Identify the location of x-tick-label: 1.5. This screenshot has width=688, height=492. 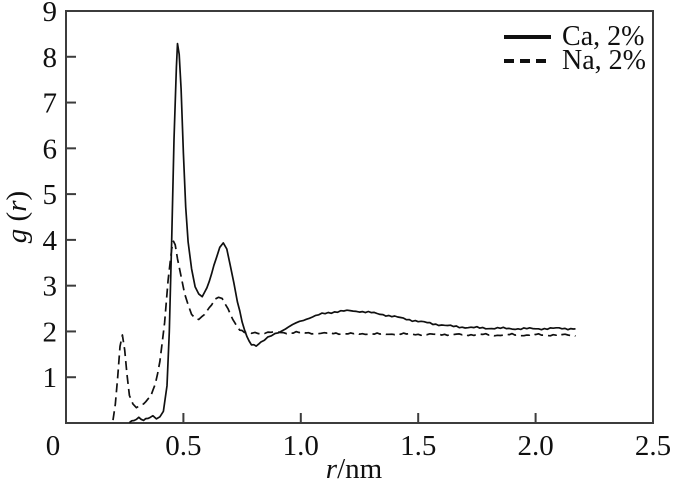
(418, 446).